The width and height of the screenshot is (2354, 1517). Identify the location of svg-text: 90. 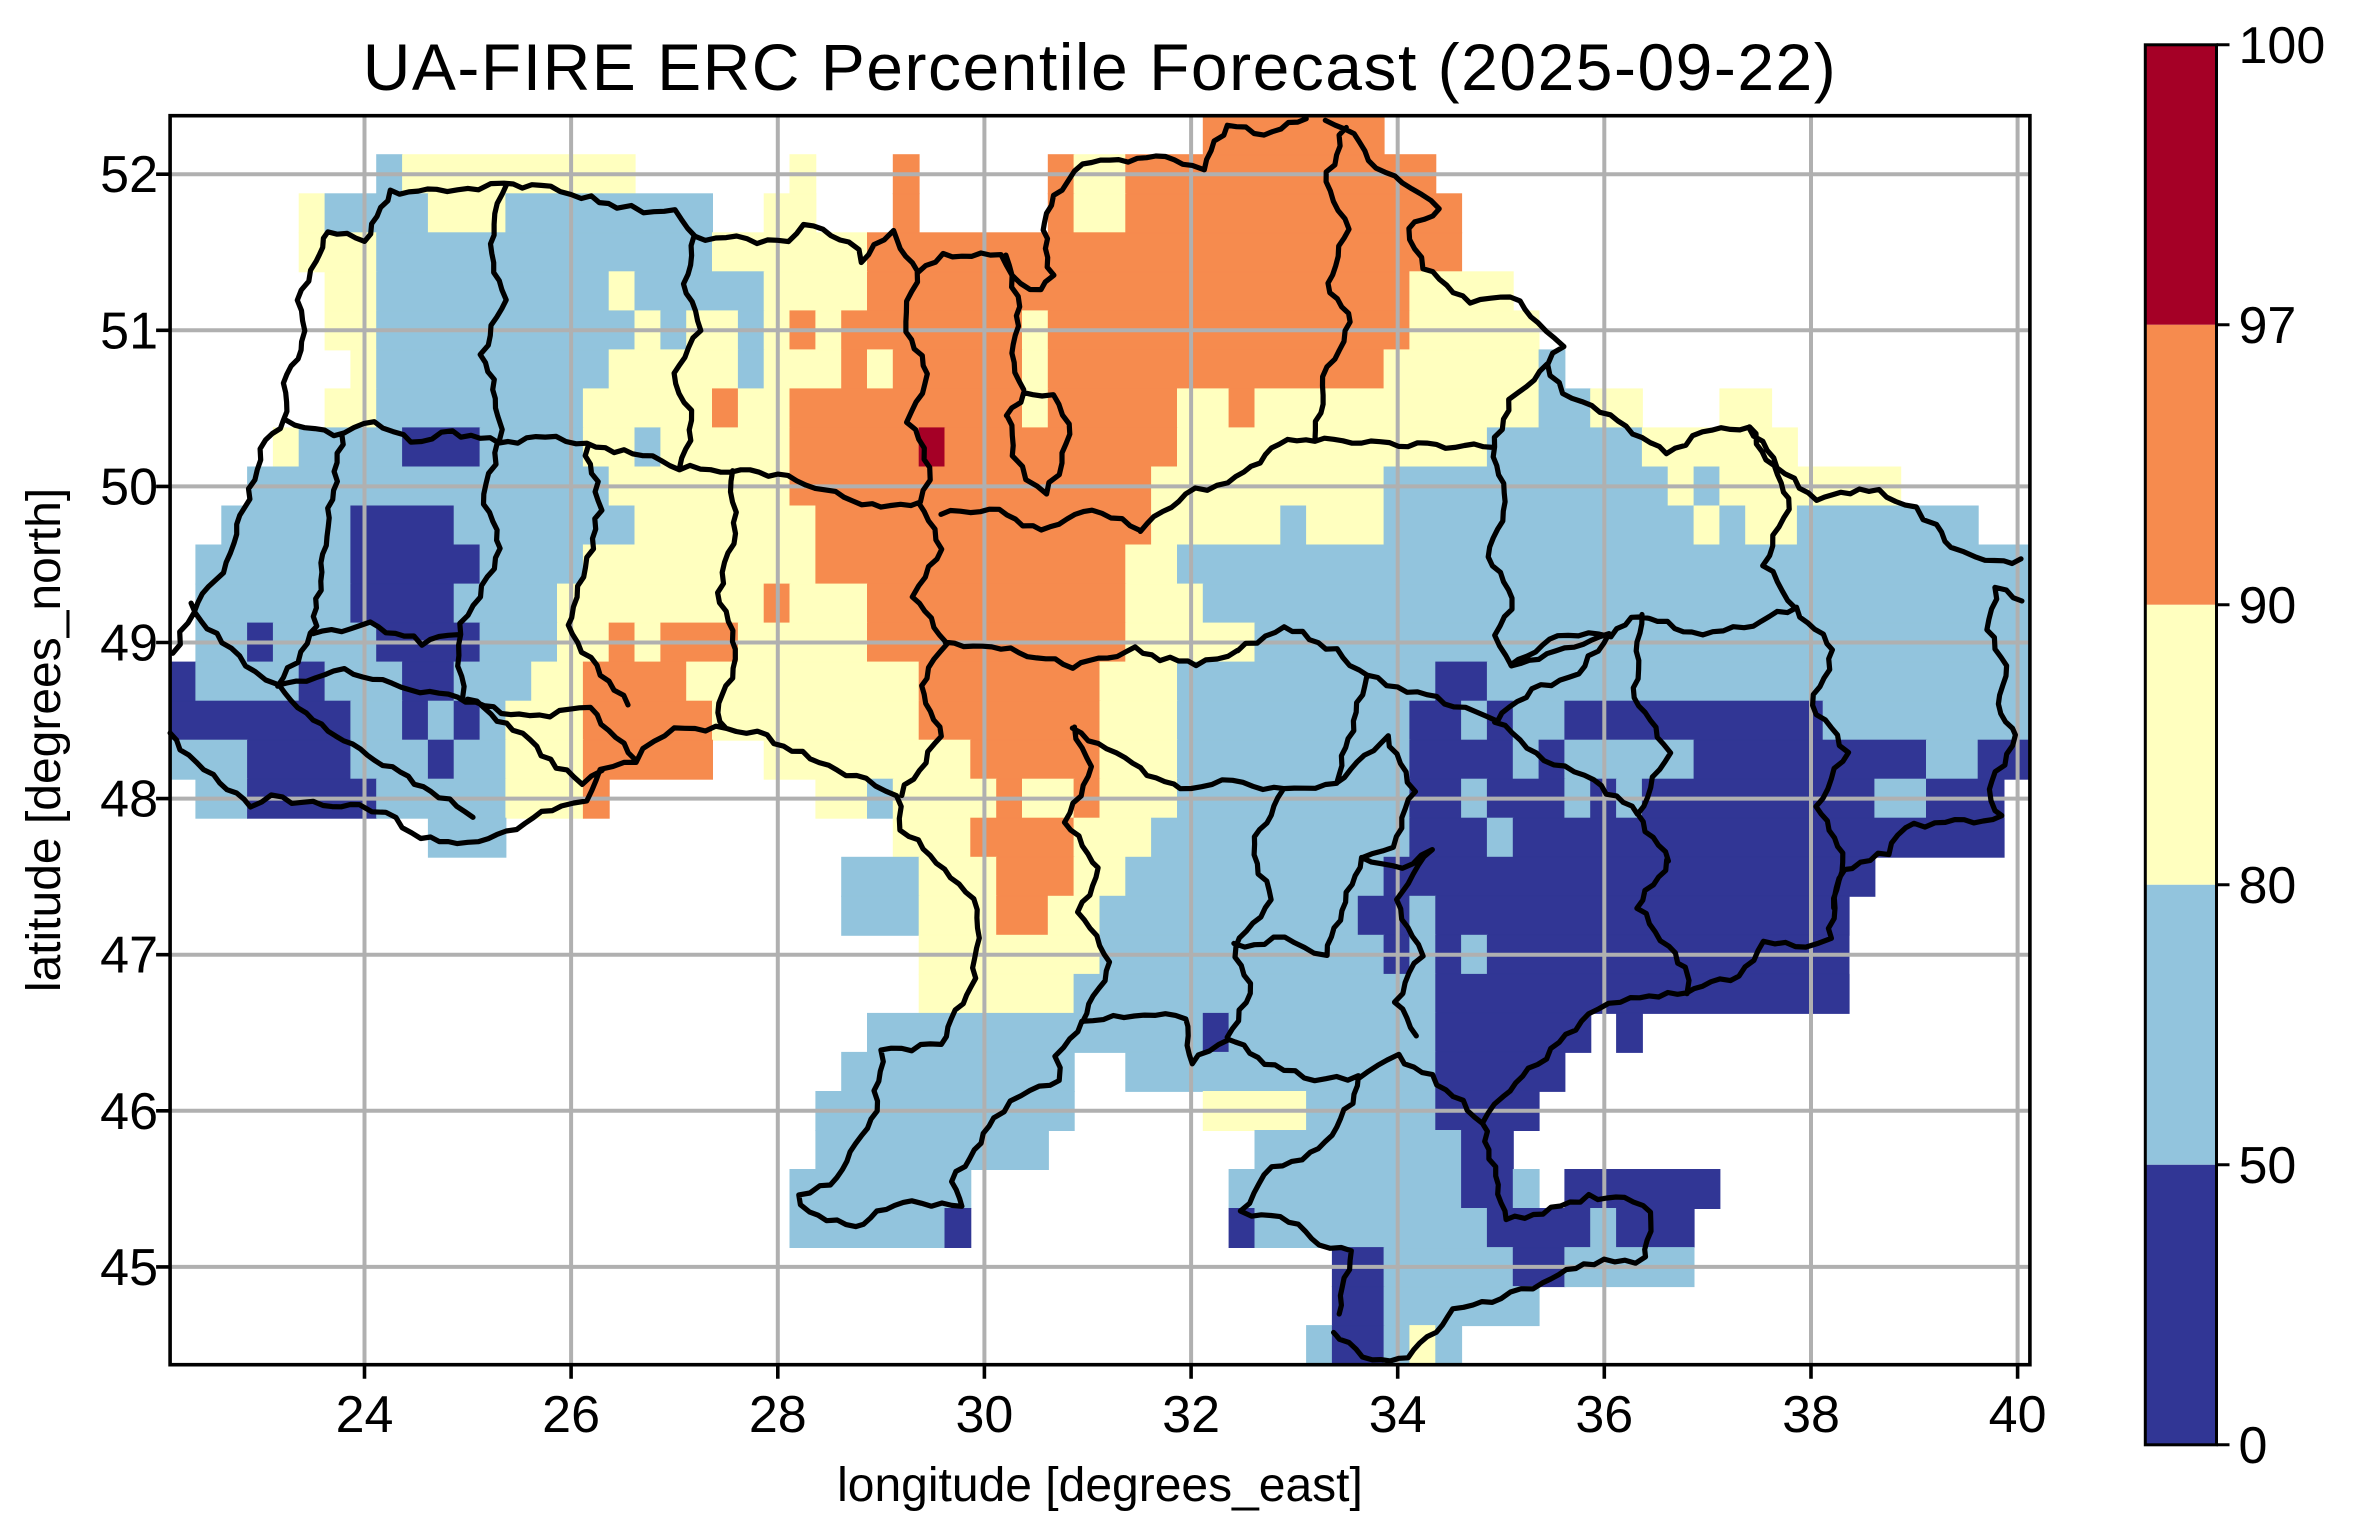
(2268, 606).